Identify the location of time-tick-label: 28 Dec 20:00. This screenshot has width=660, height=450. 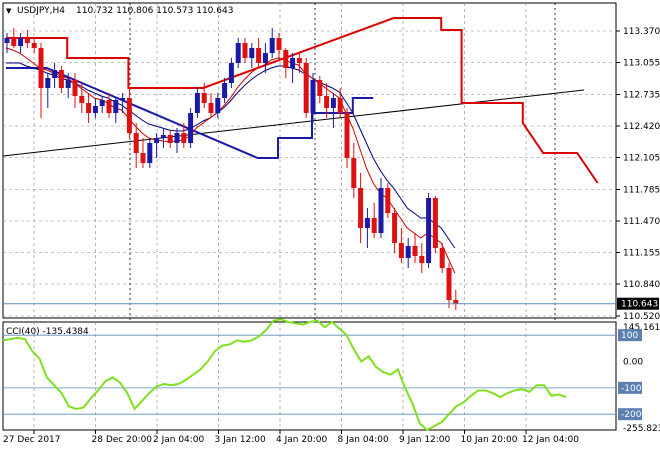
(122, 440).